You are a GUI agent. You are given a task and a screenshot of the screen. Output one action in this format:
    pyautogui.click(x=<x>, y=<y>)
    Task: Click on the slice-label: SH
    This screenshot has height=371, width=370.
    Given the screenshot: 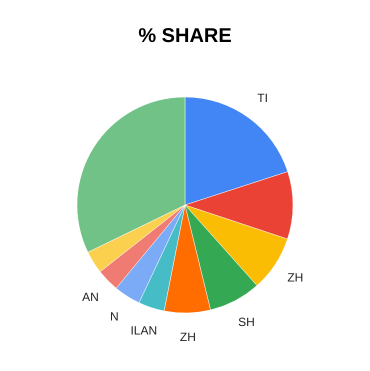 What is the action you would take?
    pyautogui.click(x=246, y=321)
    